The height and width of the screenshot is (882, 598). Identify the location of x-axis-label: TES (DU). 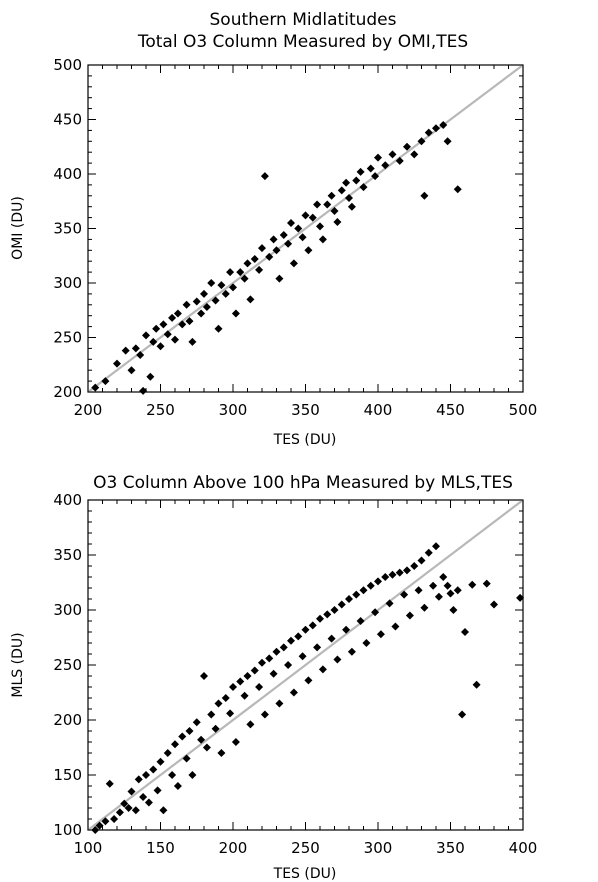
(305, 874).